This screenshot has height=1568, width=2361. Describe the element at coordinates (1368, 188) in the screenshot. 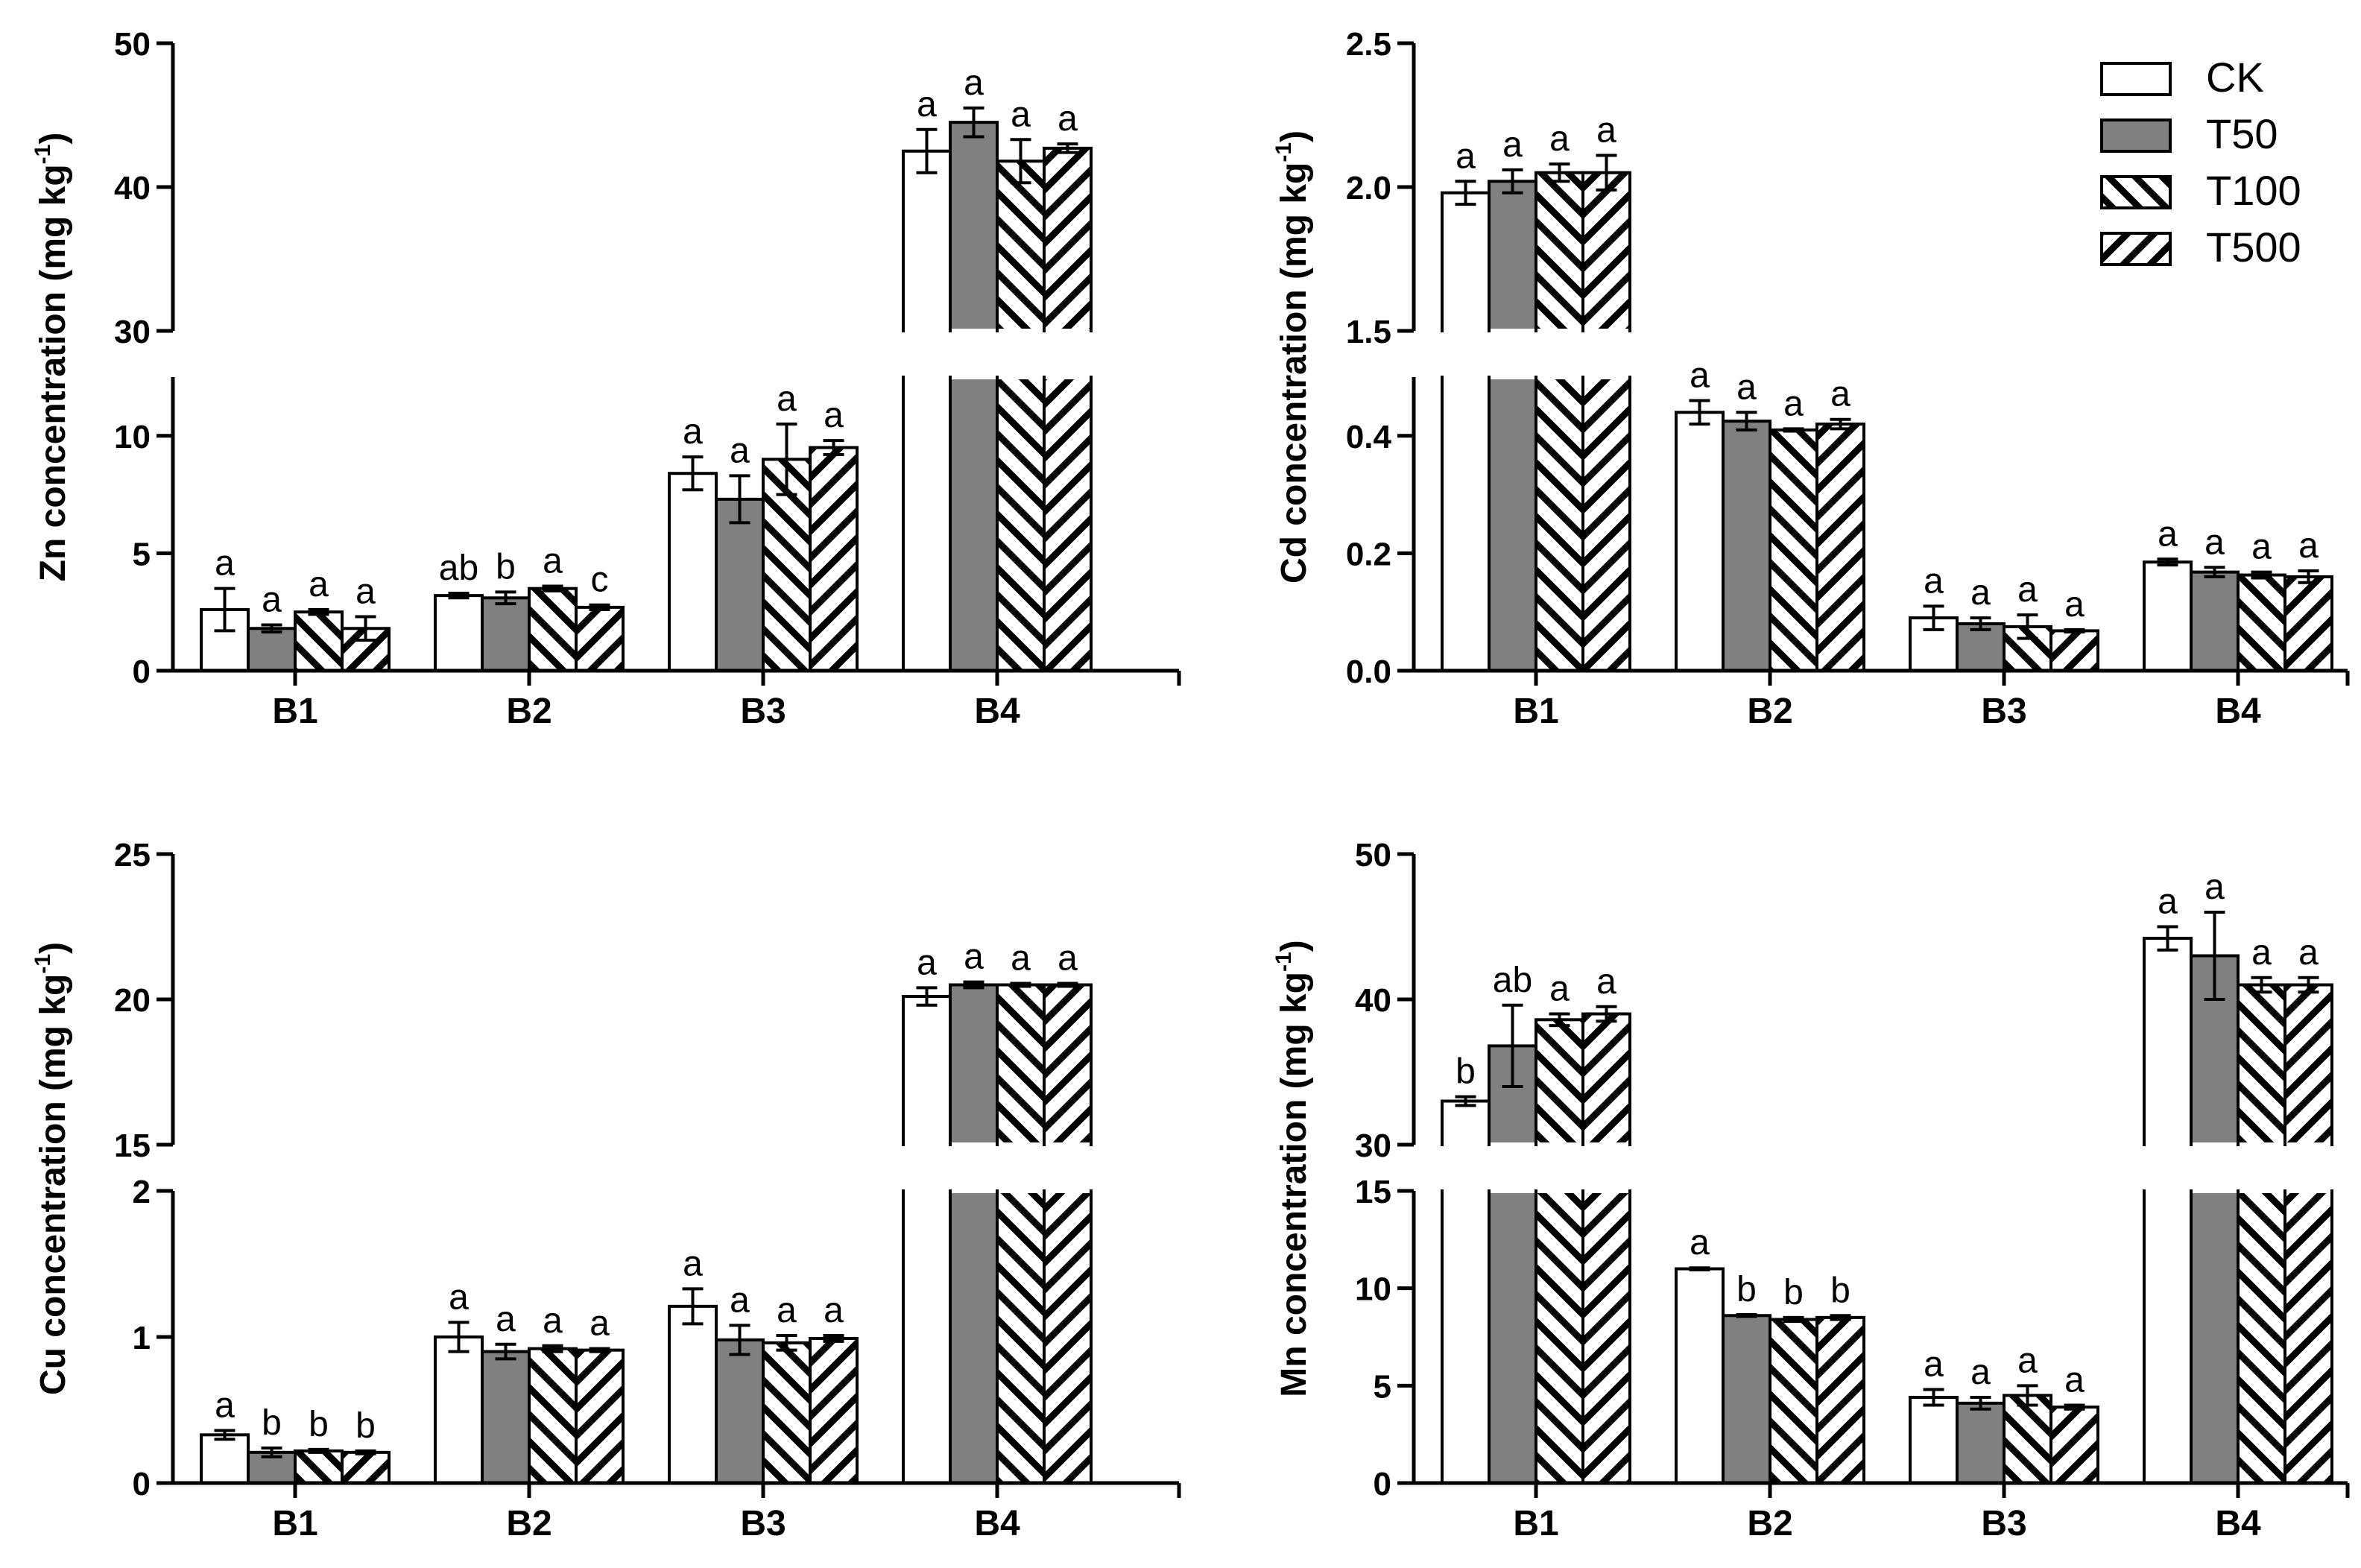

I see `y-tick-label: 2.0` at that location.